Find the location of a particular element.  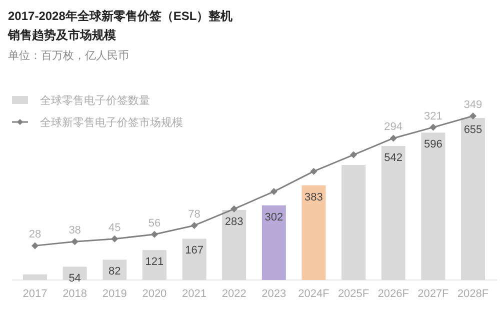

x-tick-label: 2023 is located at coordinates (274, 294).